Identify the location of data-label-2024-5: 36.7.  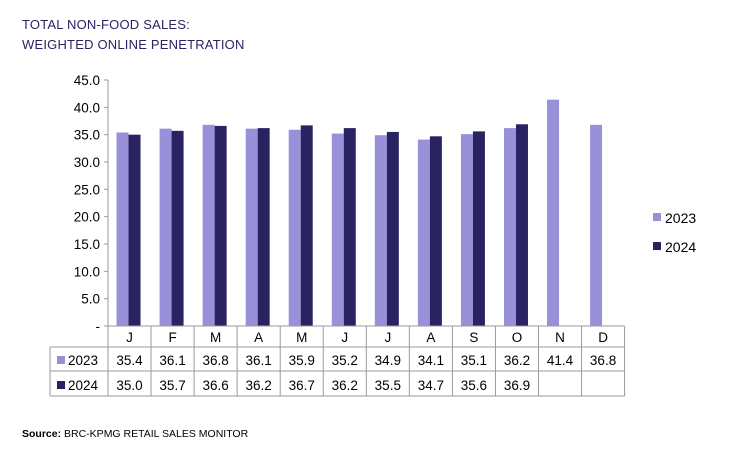
(302, 385).